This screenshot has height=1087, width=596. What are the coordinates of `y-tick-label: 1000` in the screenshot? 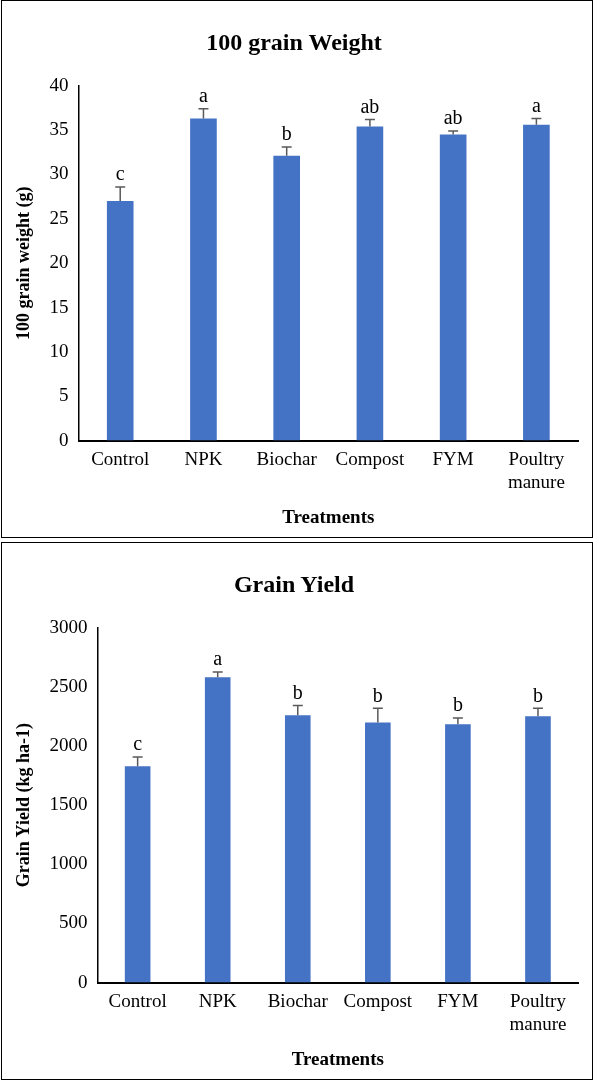 It's located at (68, 863).